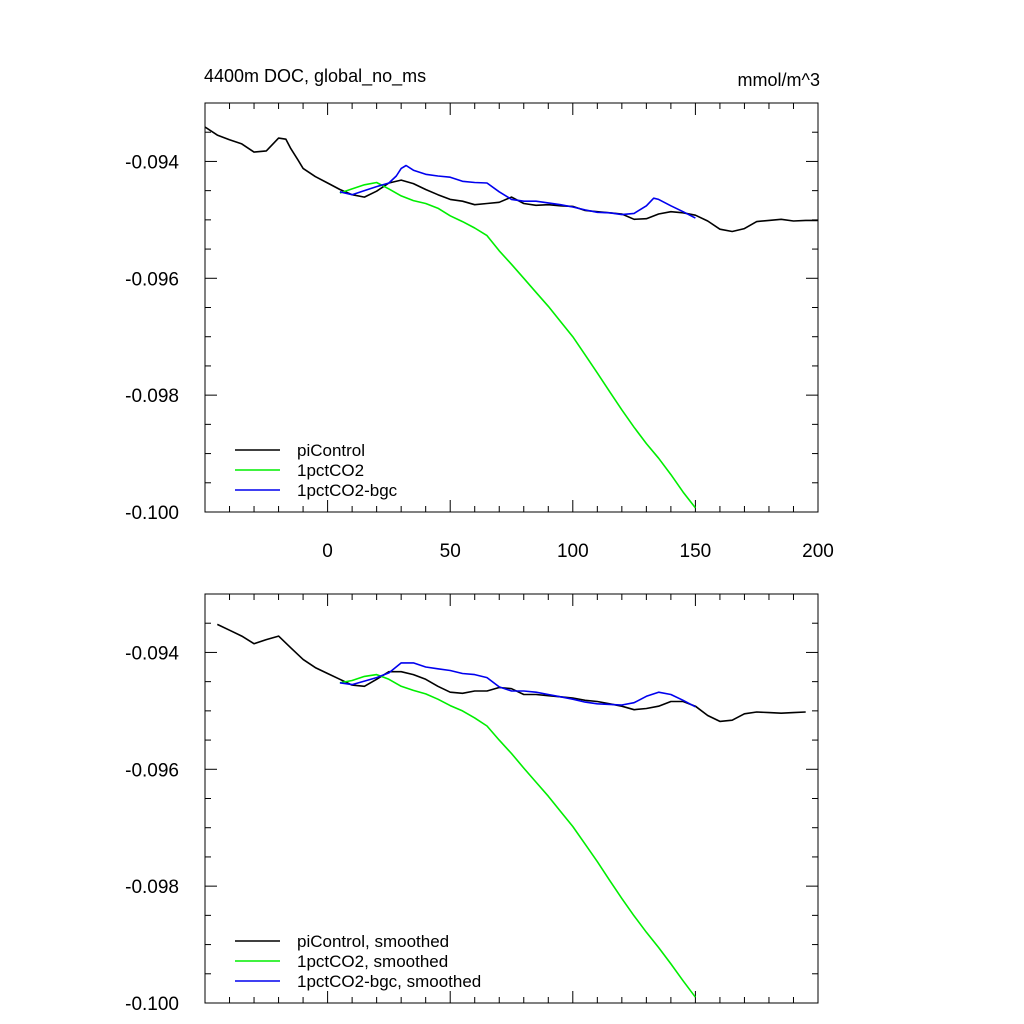 This screenshot has width=1024, height=1024. I want to click on x-tick-label: 0, so click(327, 551).